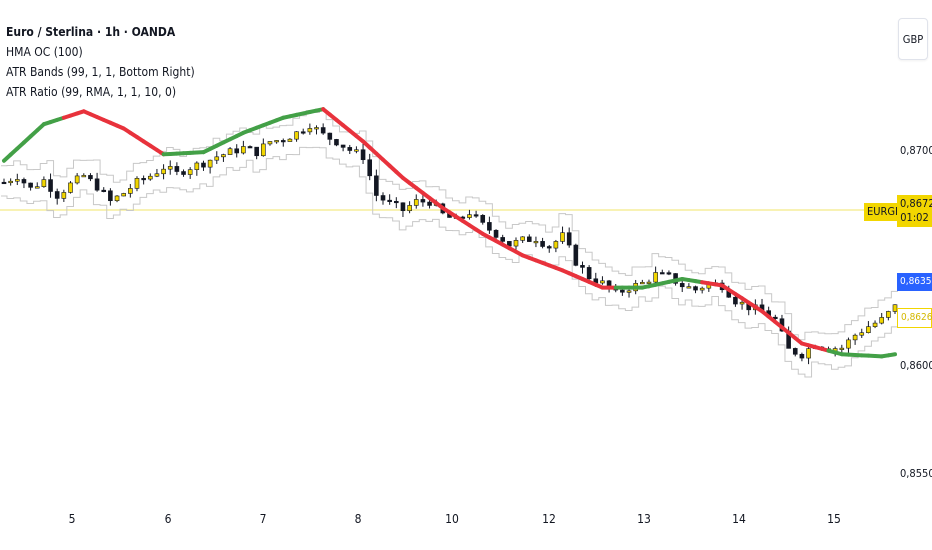  I want to click on bar-countdown: 01:02, so click(914, 217).